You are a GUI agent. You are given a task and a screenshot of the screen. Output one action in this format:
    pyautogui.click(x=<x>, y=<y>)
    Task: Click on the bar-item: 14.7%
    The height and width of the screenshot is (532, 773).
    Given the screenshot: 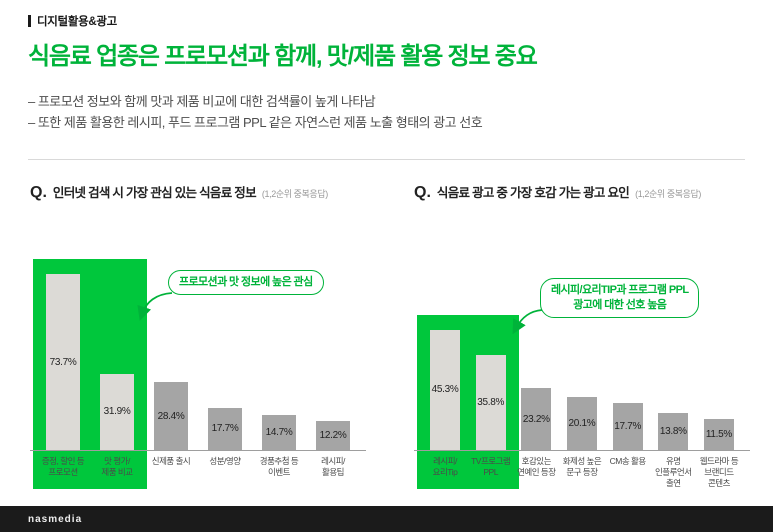 What is the action you would take?
    pyautogui.click(x=279, y=432)
    